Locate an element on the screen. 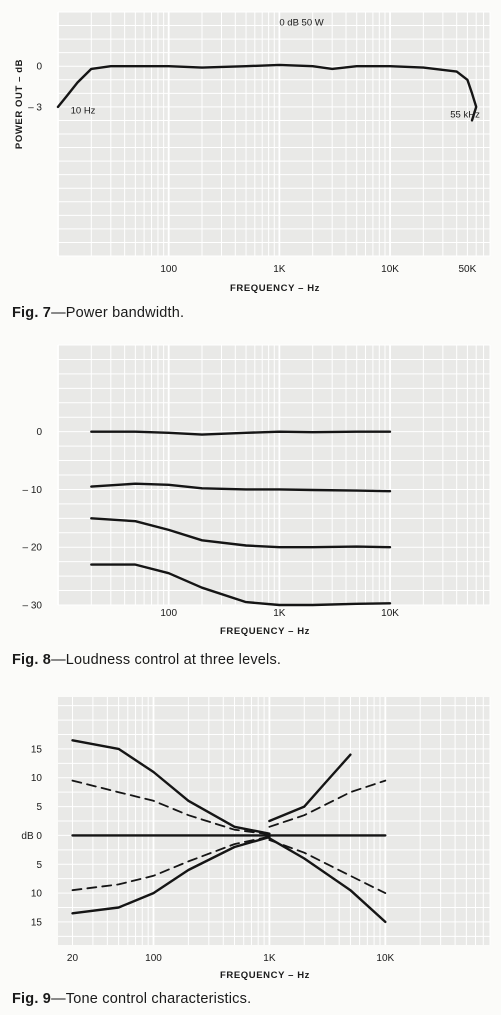 Image resolution: width=501 pixels, height=1015 pixels. y-axis-label: POWER OUT – dB is located at coordinates (19, 104).